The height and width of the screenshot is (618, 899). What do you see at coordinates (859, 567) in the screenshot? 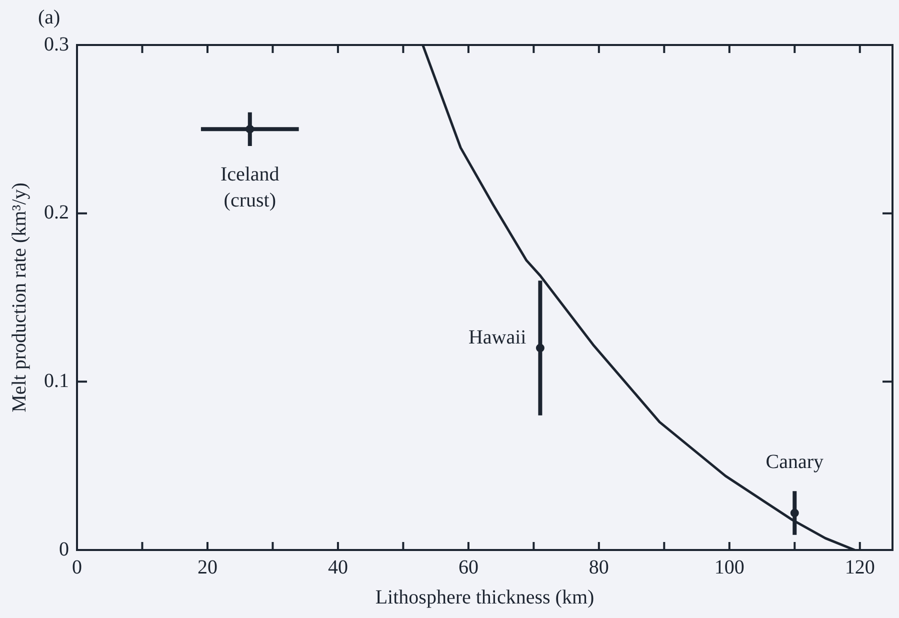
I see `x-tick-label: 120` at bounding box center [859, 567].